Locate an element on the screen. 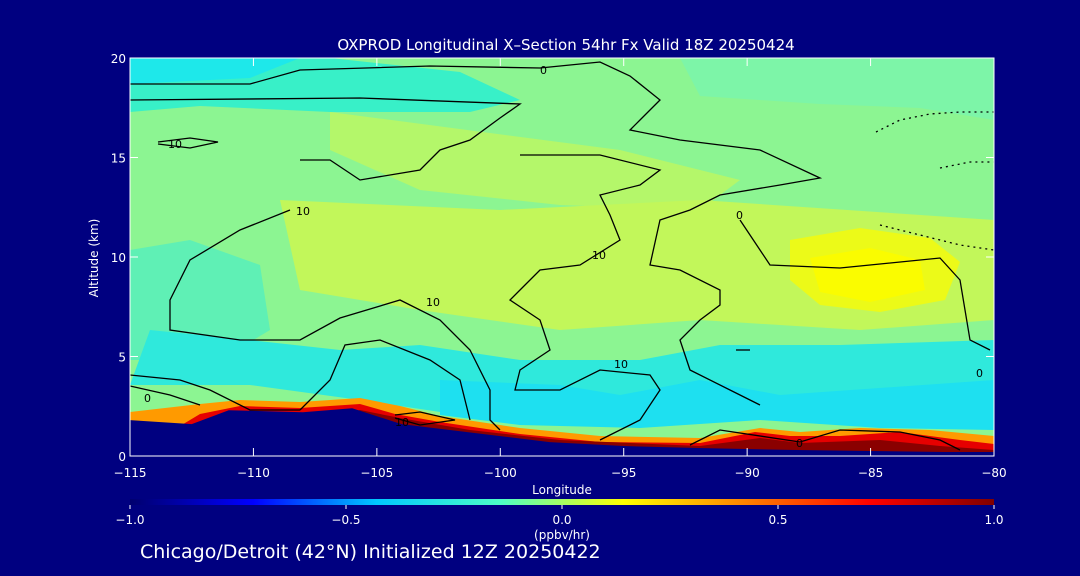  contour-ten-mid is located at coordinates (335, 320).